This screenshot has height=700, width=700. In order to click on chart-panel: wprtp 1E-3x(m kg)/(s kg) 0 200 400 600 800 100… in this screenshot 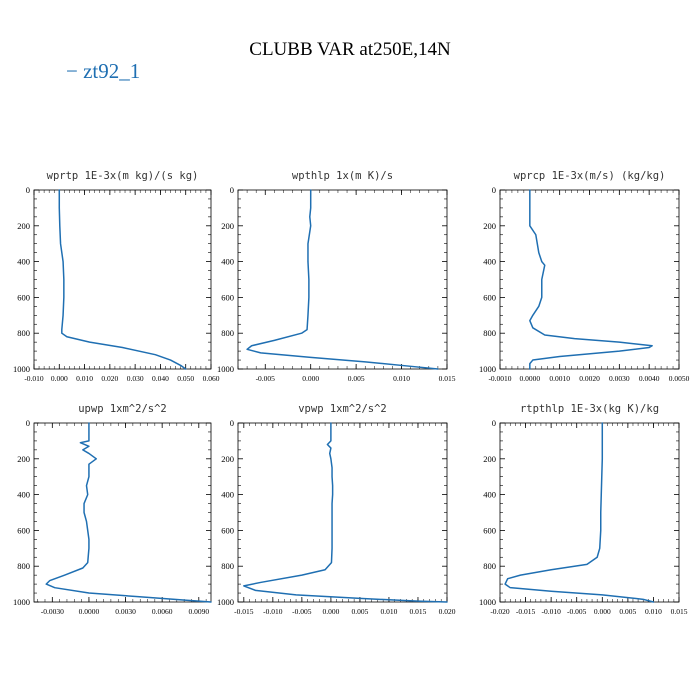, I will do `click(116, 276)`.